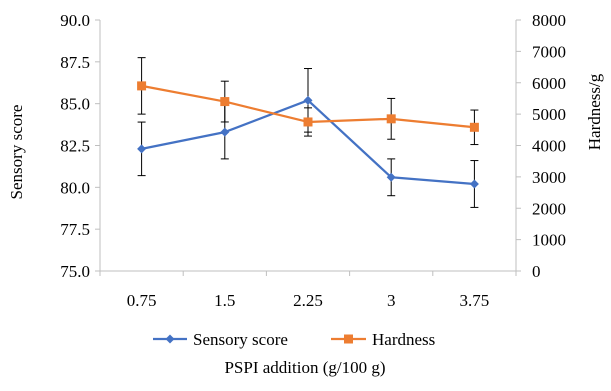 This screenshot has height=391, width=611. What do you see at coordinates (549, 208) in the screenshot?
I see `y2-tick-label: 2000` at bounding box center [549, 208].